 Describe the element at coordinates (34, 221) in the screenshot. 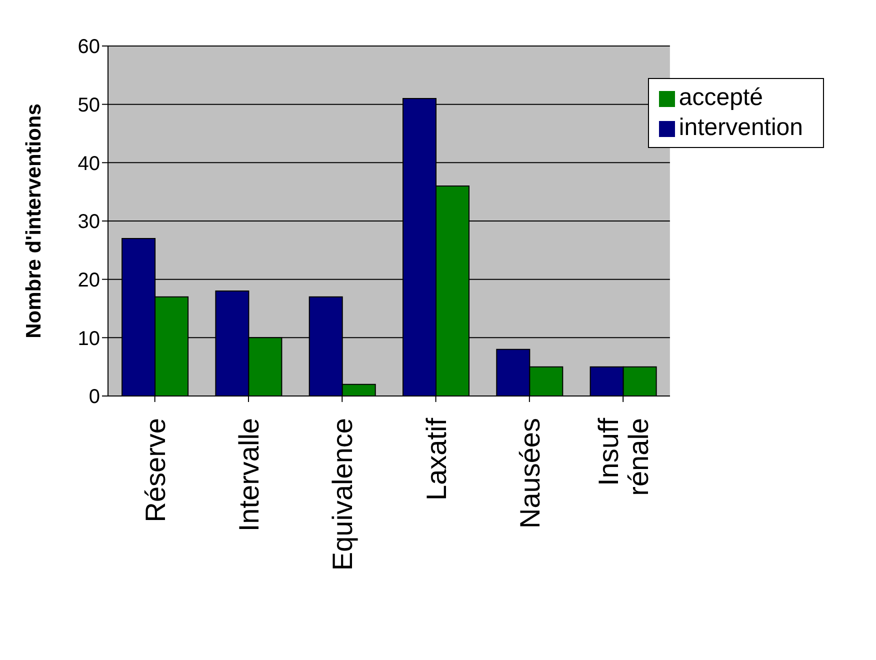

I see `y-axis-title: Nombre d'interventions` at that location.